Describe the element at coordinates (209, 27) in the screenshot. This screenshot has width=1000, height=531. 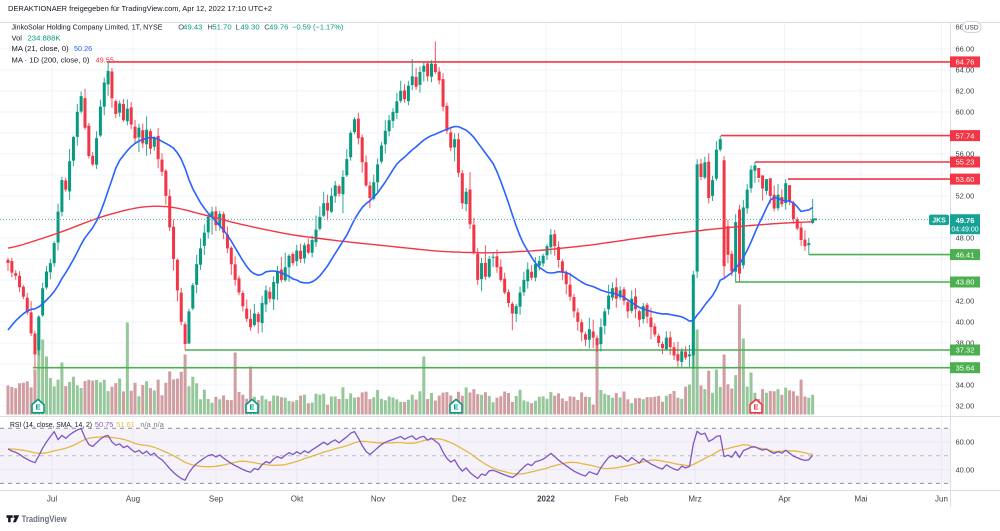
I see `svg-text: H` at that location.